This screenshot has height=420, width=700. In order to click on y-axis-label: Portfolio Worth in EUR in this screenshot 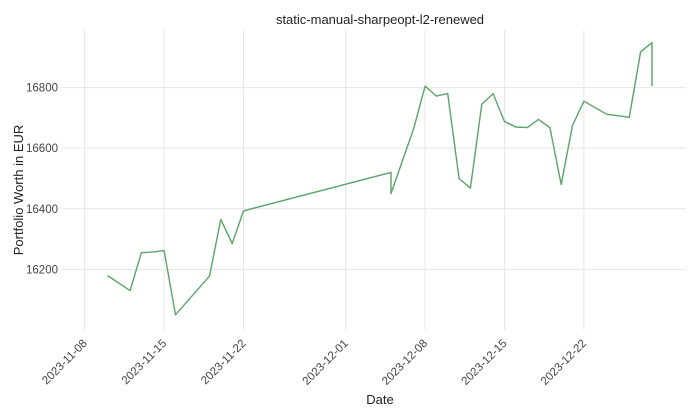, I will do `click(18, 190)`.